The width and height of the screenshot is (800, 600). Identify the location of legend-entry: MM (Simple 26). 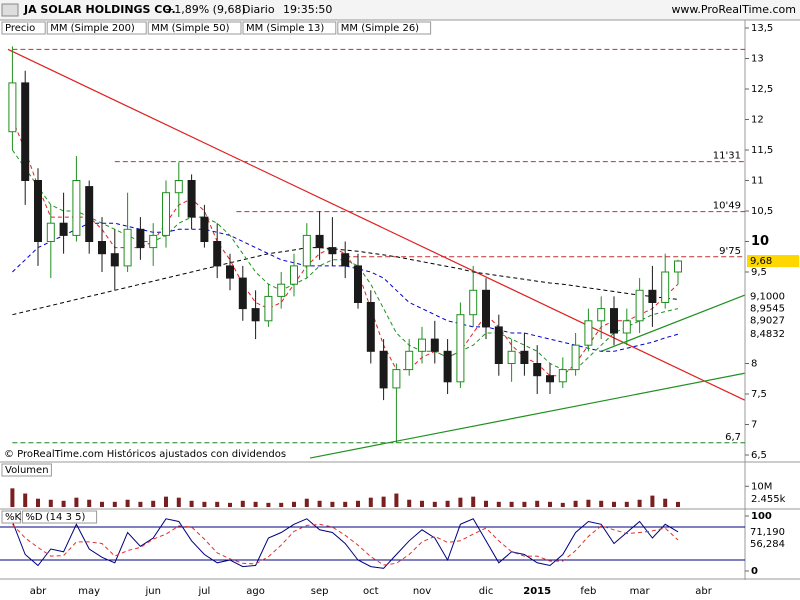
(380, 28).